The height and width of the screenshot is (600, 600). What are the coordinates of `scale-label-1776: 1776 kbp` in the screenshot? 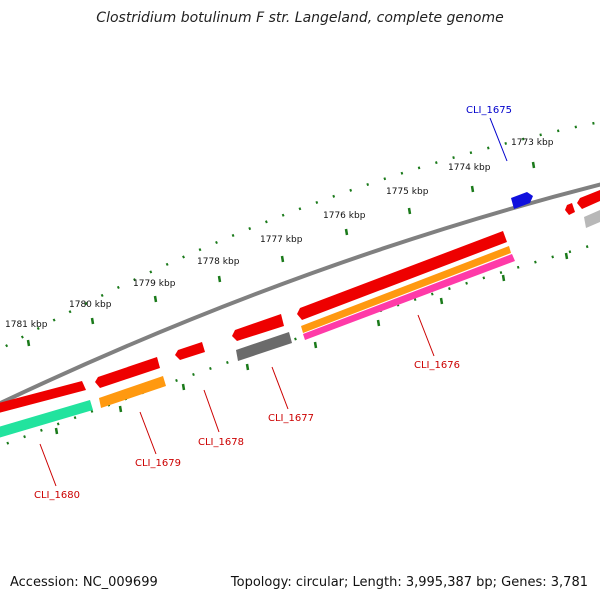 It's located at (344, 216).